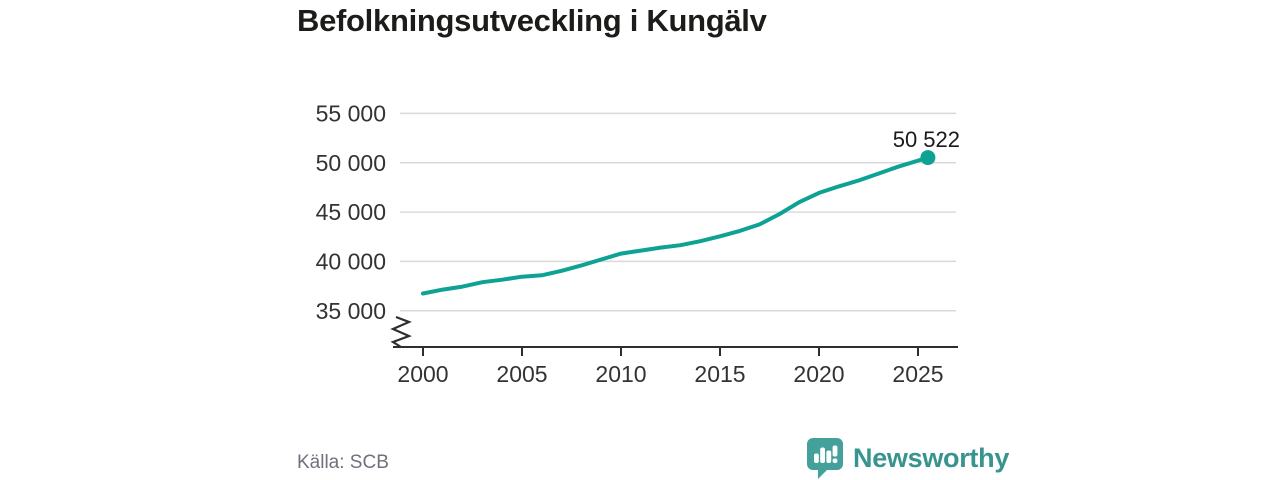 The height and width of the screenshot is (480, 1280). I want to click on x-axis: 2000 2005 2010 2015 2020 2025, so click(674, 351).